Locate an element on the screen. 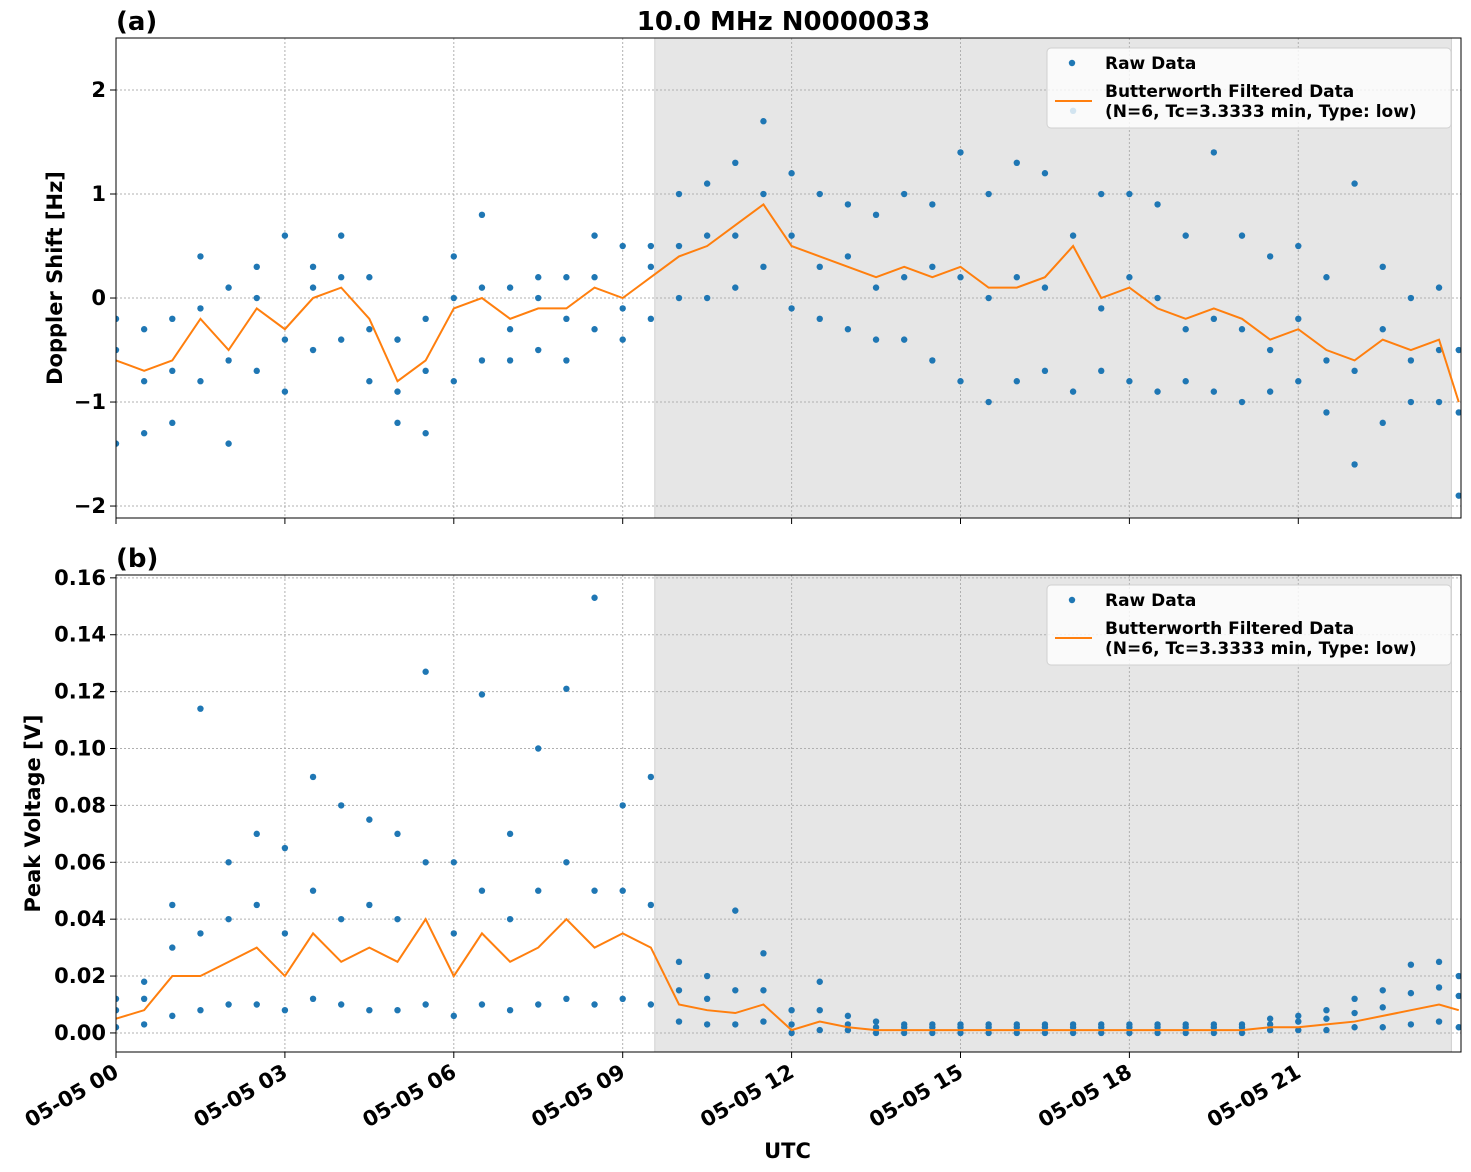 This screenshot has height=1172, width=1471. legend-label: Raw Data is located at coordinates (1150, 64).